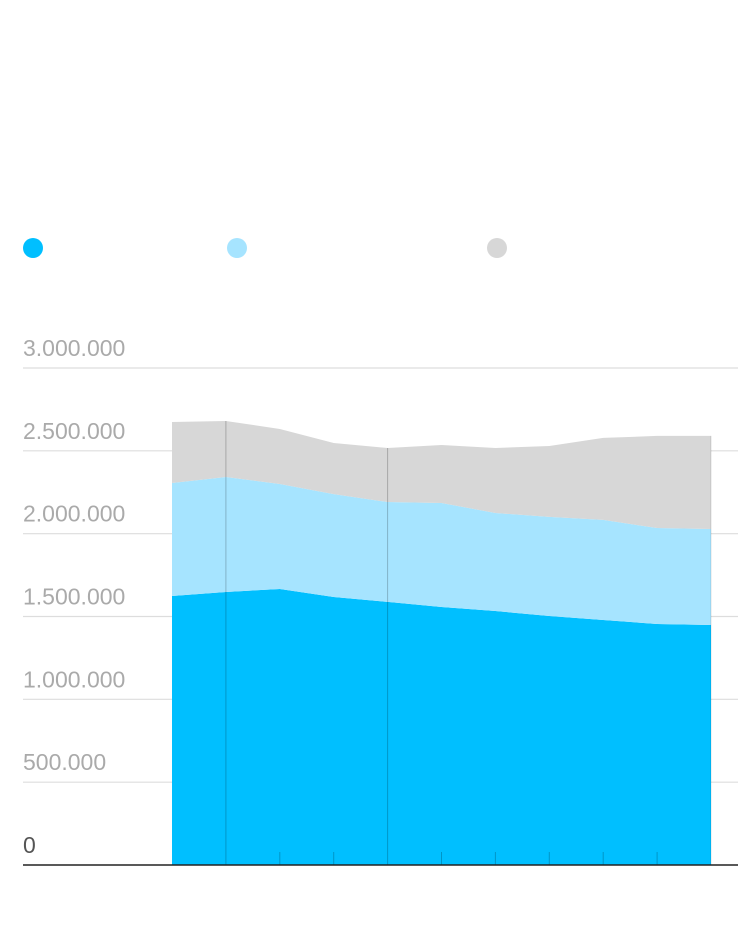 The image size is (750, 940). I want to click on y-tick-label: 1.000.000, so click(74, 679).